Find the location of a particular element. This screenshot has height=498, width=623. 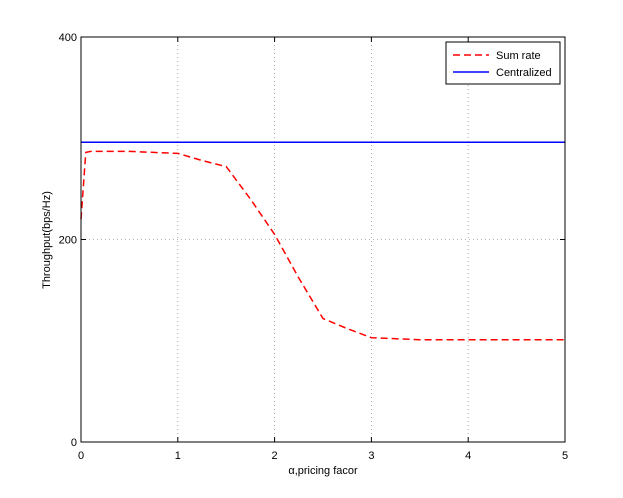

x-tick-label: 4 is located at coordinates (468, 456).